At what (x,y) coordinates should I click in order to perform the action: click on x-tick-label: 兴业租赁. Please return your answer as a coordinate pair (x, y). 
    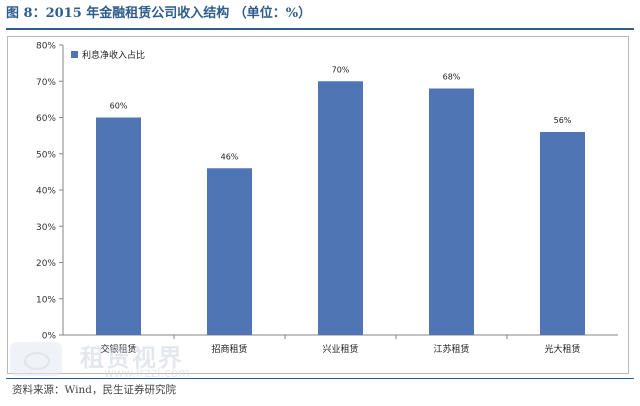
    Looking at the image, I should click on (340, 349).